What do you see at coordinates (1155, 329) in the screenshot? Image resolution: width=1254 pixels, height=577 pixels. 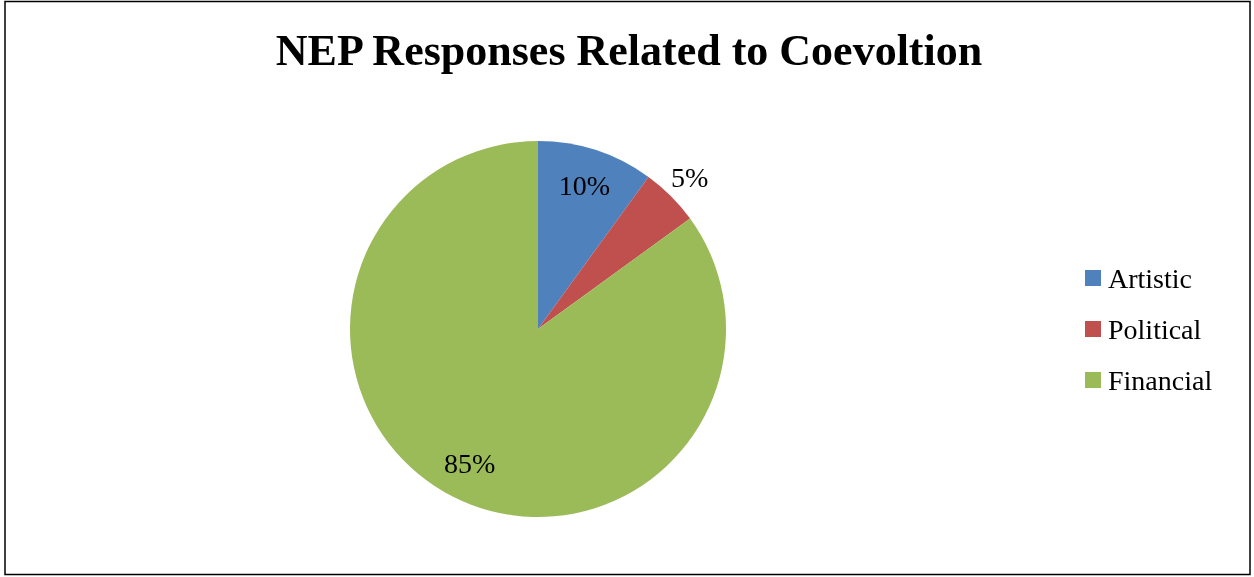 I see `legend-label: Political` at bounding box center [1155, 329].